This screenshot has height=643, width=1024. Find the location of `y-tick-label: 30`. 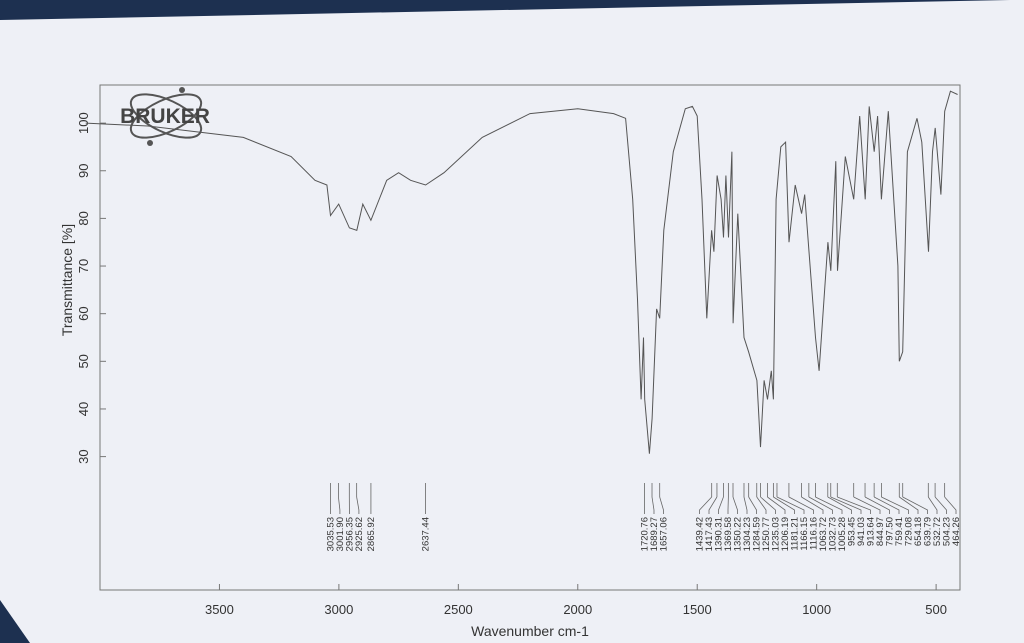

y-tick-label: 30 is located at coordinates (83, 456).